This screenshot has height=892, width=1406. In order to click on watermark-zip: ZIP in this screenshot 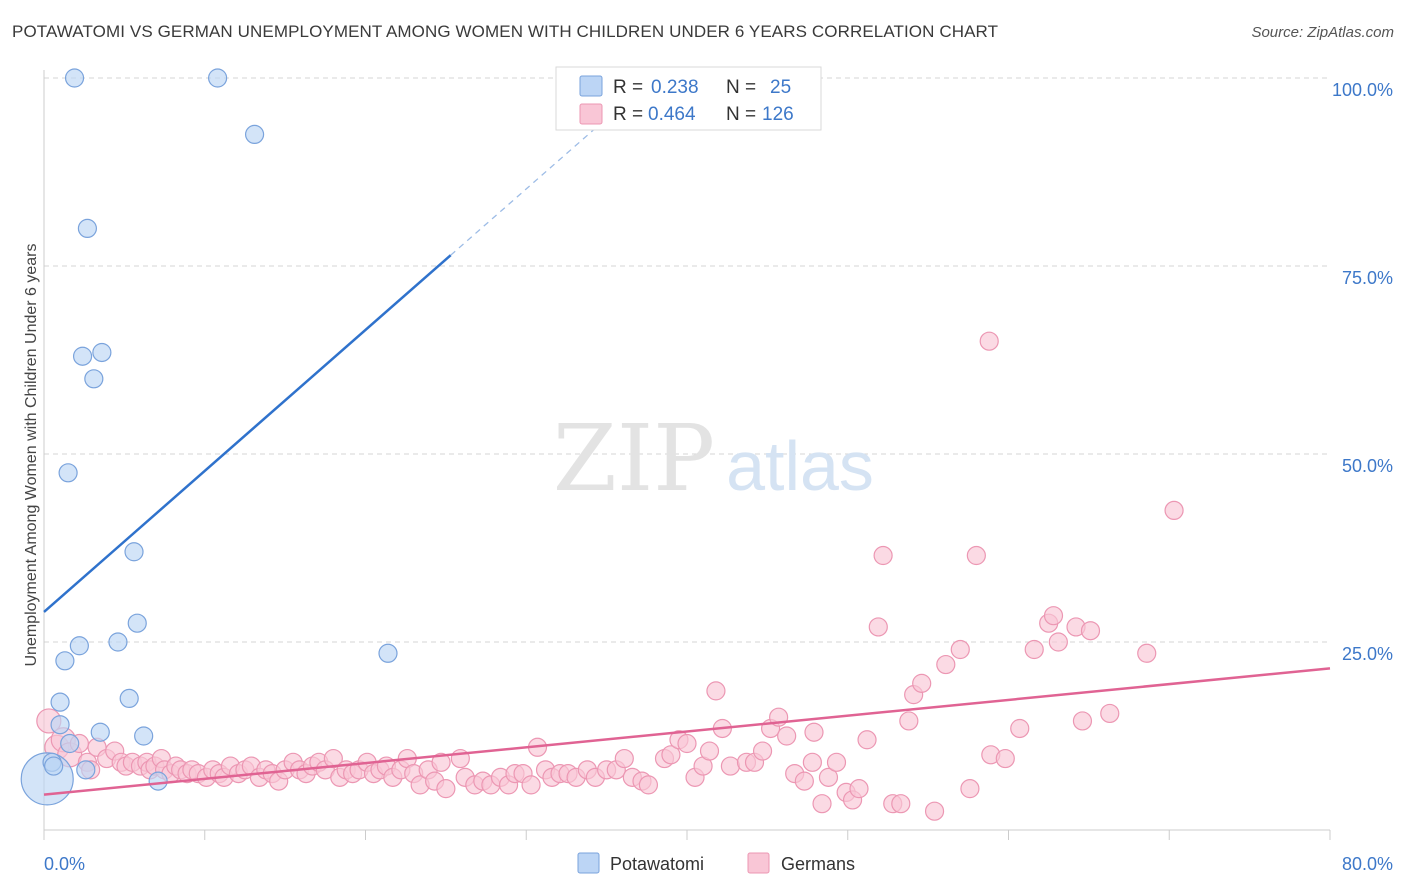, I will do `click(634, 458)`.